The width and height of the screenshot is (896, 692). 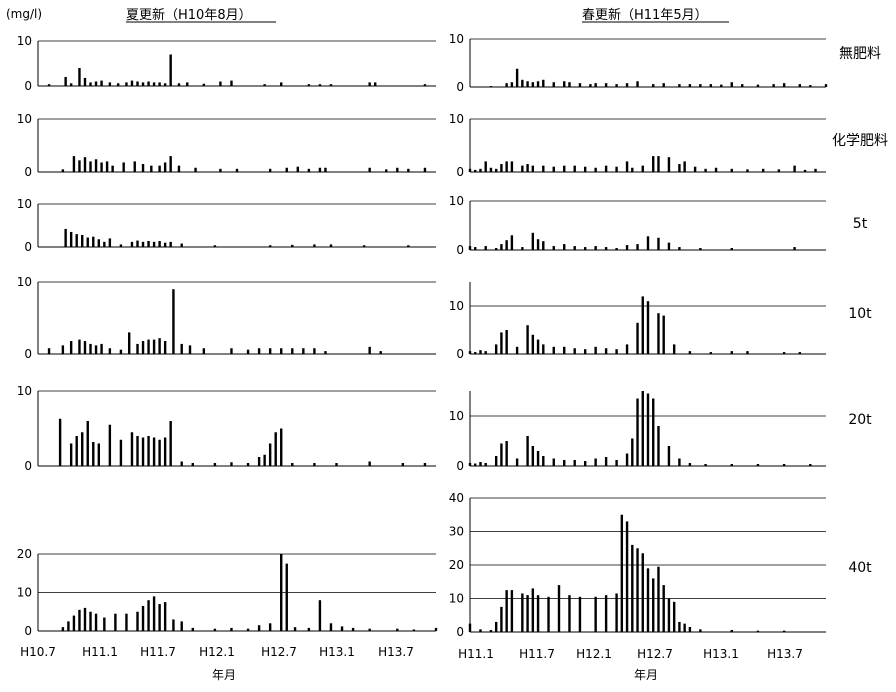 What do you see at coordinates (860, 420) in the screenshot?
I see `row-label: 20t` at bounding box center [860, 420].